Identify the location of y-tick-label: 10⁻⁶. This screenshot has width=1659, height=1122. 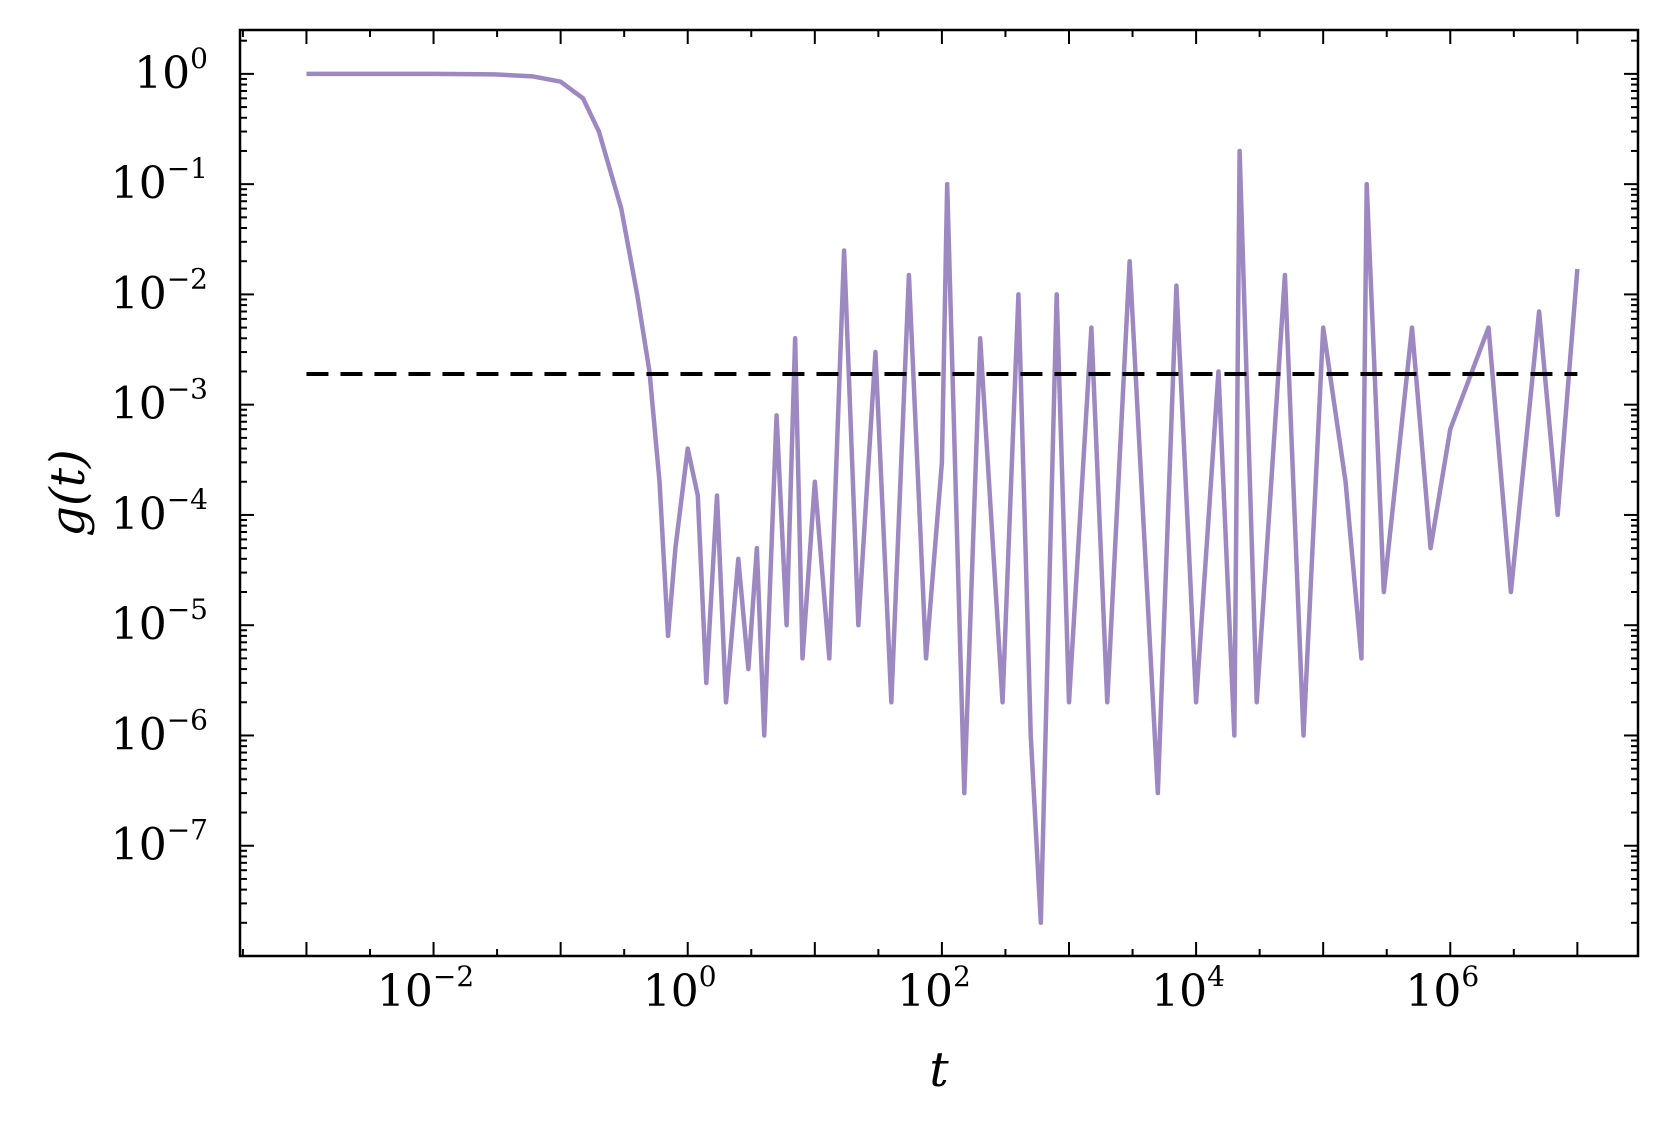
(159, 731).